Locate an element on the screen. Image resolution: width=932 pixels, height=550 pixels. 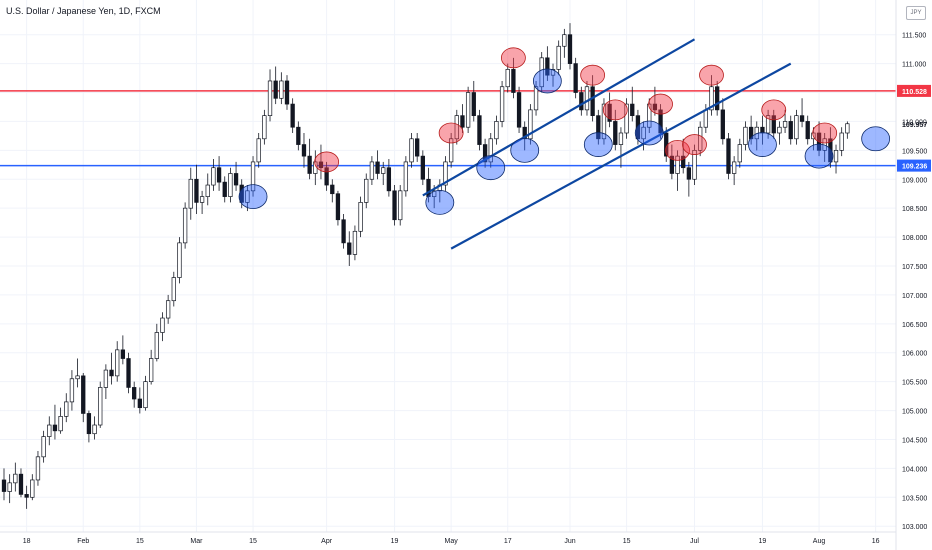
x-tick-label: 17 is located at coordinates (508, 541).